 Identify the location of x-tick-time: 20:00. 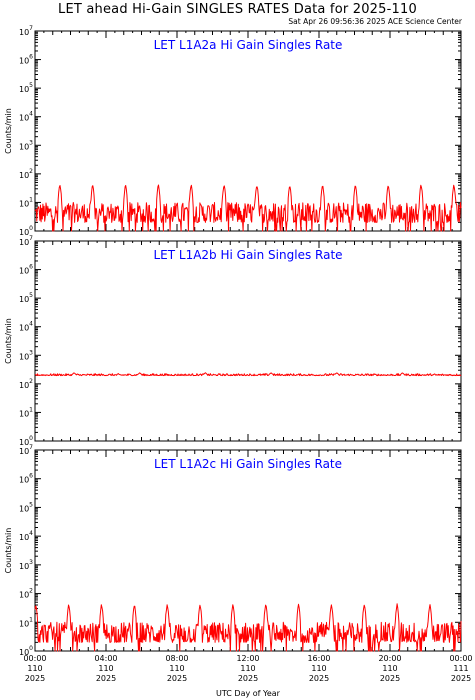
(389, 658).